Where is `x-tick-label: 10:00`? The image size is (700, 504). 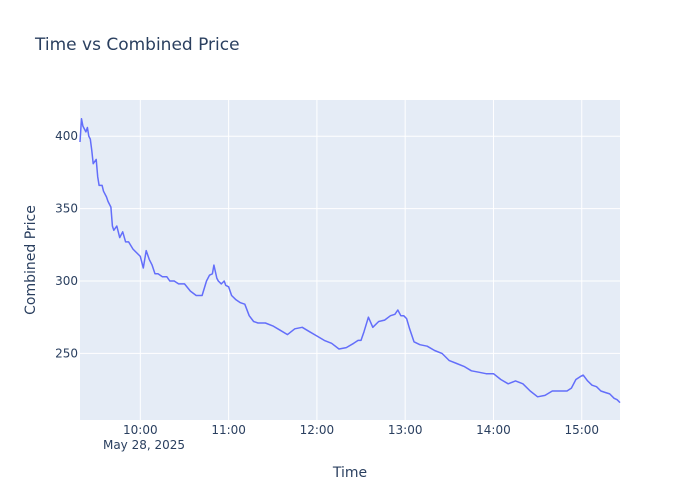 x-tick-label: 10:00 is located at coordinates (140, 430).